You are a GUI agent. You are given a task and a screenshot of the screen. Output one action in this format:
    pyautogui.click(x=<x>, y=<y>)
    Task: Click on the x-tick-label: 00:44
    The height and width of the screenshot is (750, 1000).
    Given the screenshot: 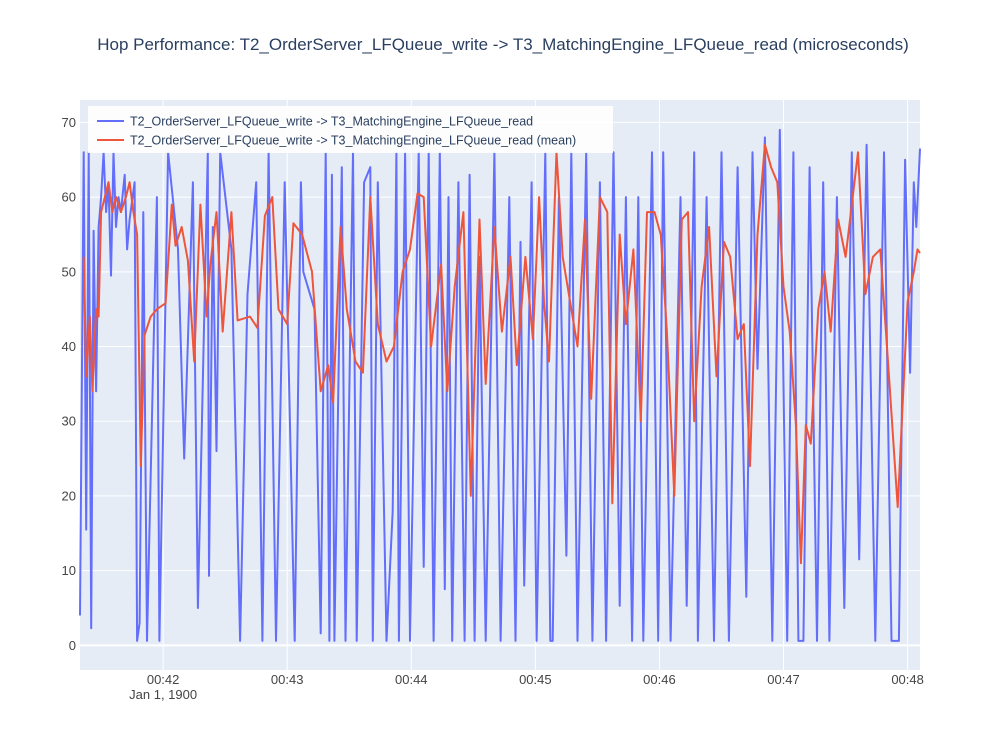 What is the action you would take?
    pyautogui.click(x=411, y=679)
    